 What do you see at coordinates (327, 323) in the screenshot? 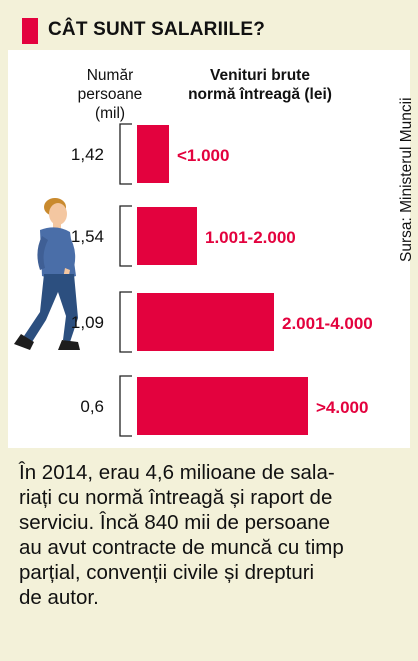
I see `income-range-label: 2.001-4.000` at bounding box center [327, 323].